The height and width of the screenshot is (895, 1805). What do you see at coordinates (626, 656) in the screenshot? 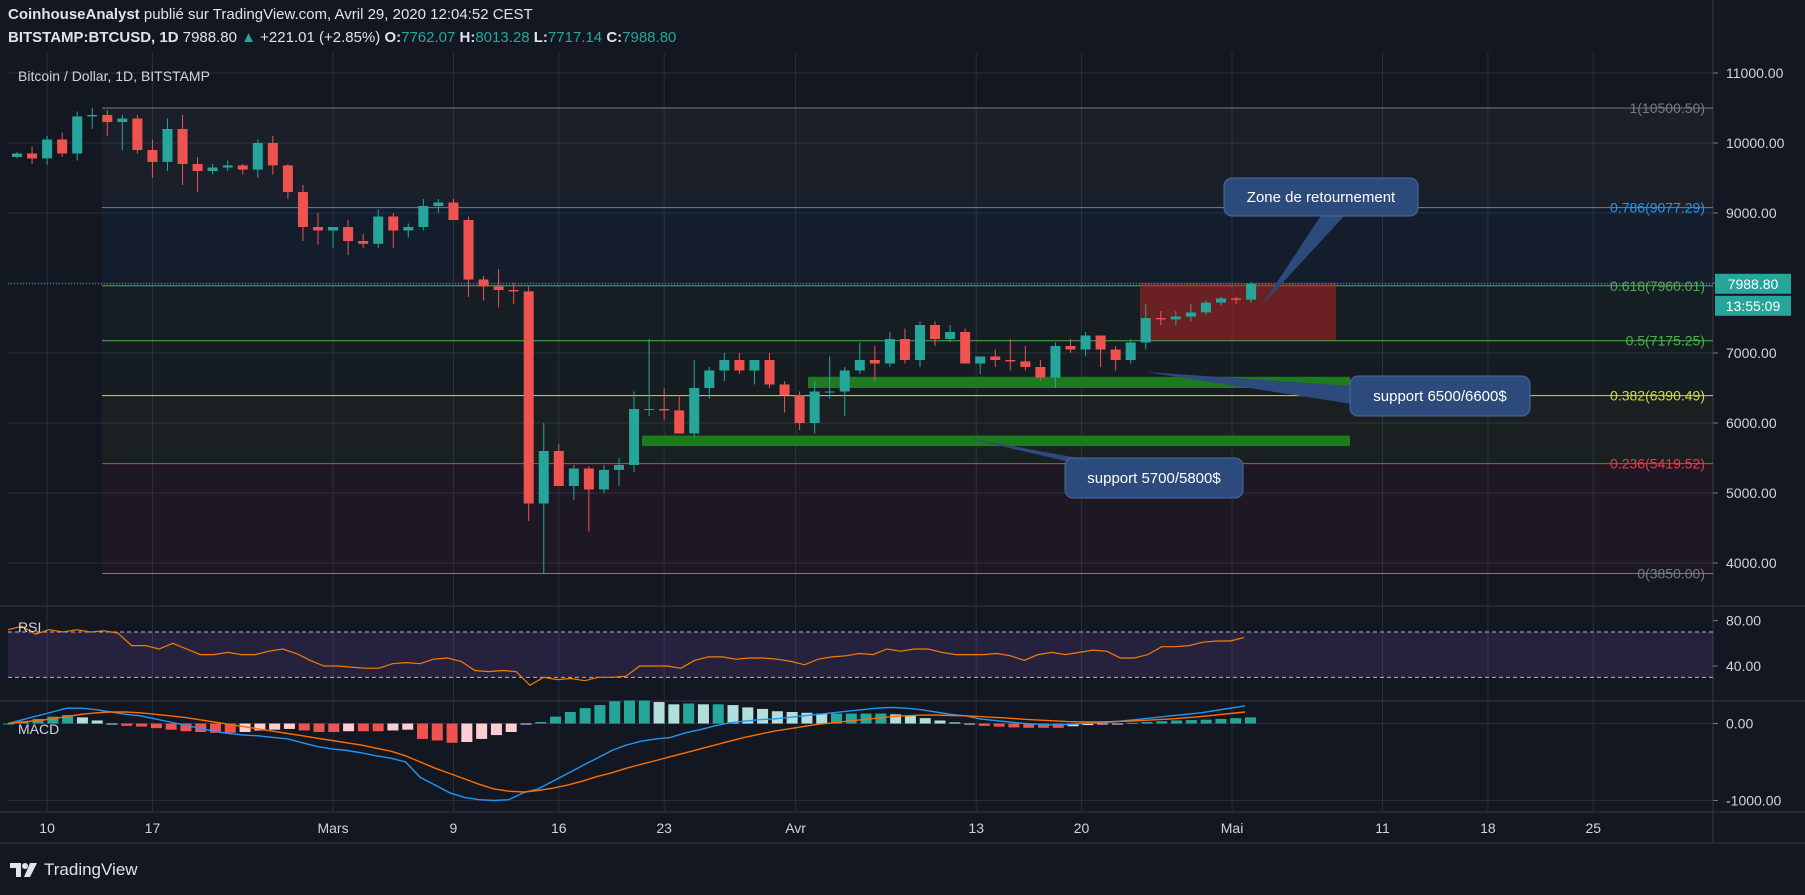
I see `rsi-line` at bounding box center [626, 656].